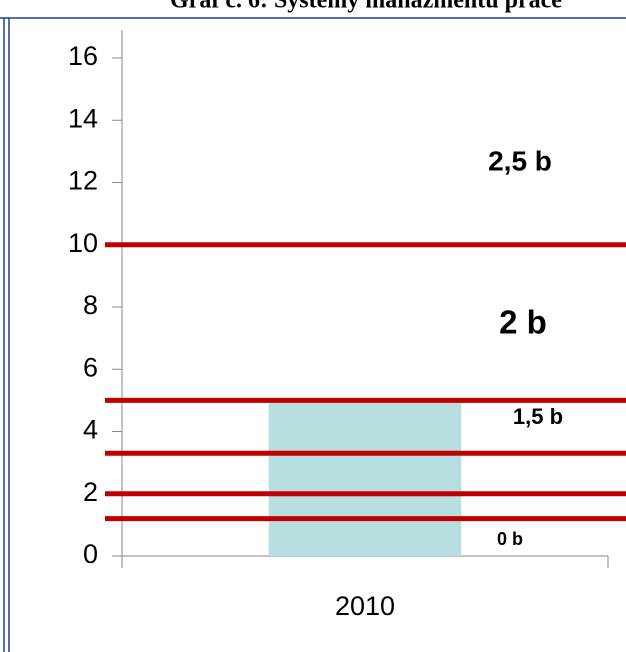 This screenshot has width=626, height=652. I want to click on y-tick-label: 6, so click(90, 367).